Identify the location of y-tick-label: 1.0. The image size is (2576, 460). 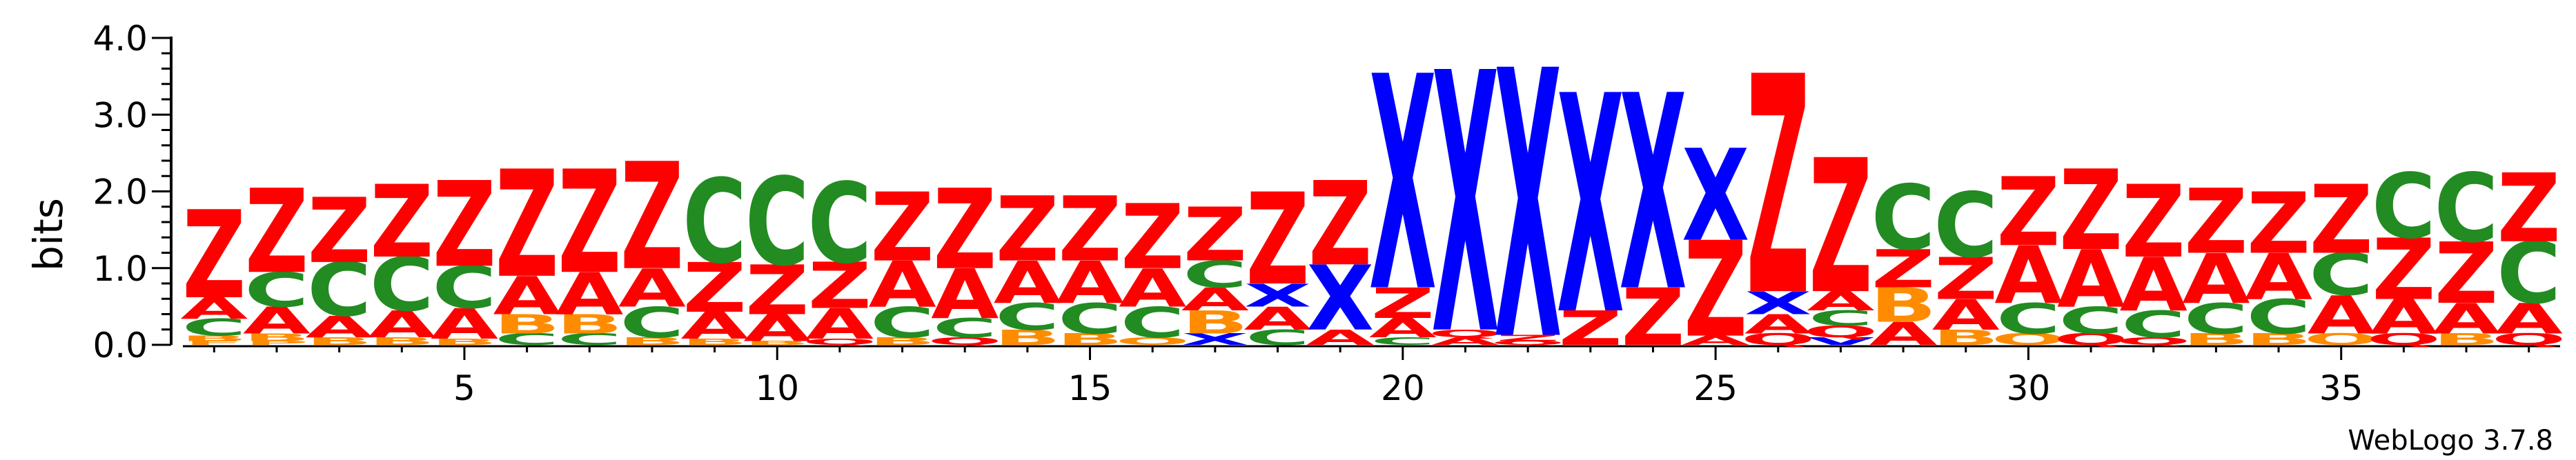
(120, 269).